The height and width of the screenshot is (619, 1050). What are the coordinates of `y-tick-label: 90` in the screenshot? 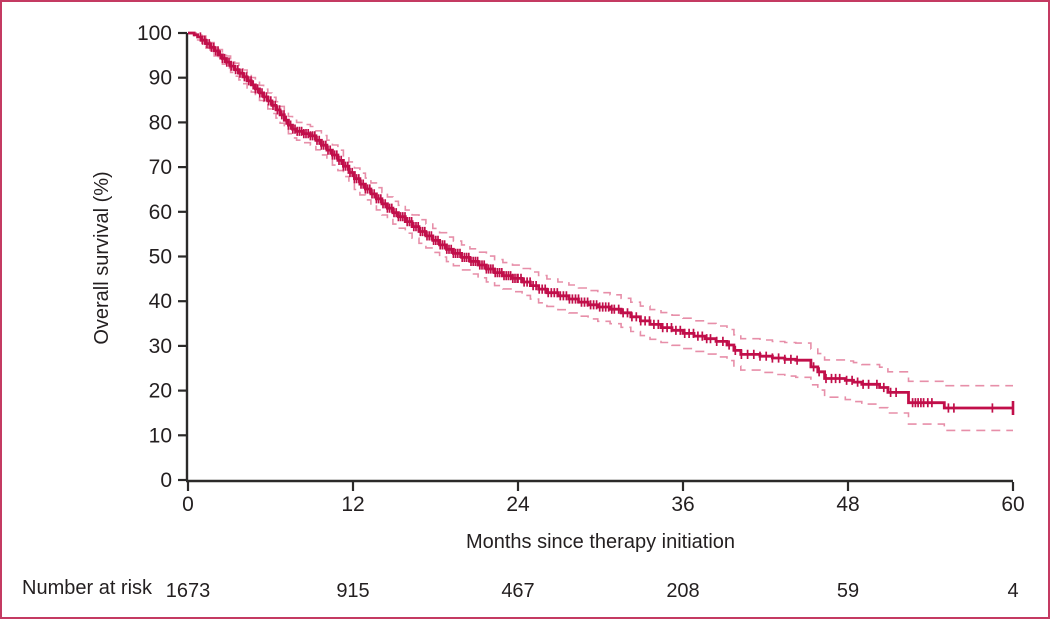 It's located at (160, 78).